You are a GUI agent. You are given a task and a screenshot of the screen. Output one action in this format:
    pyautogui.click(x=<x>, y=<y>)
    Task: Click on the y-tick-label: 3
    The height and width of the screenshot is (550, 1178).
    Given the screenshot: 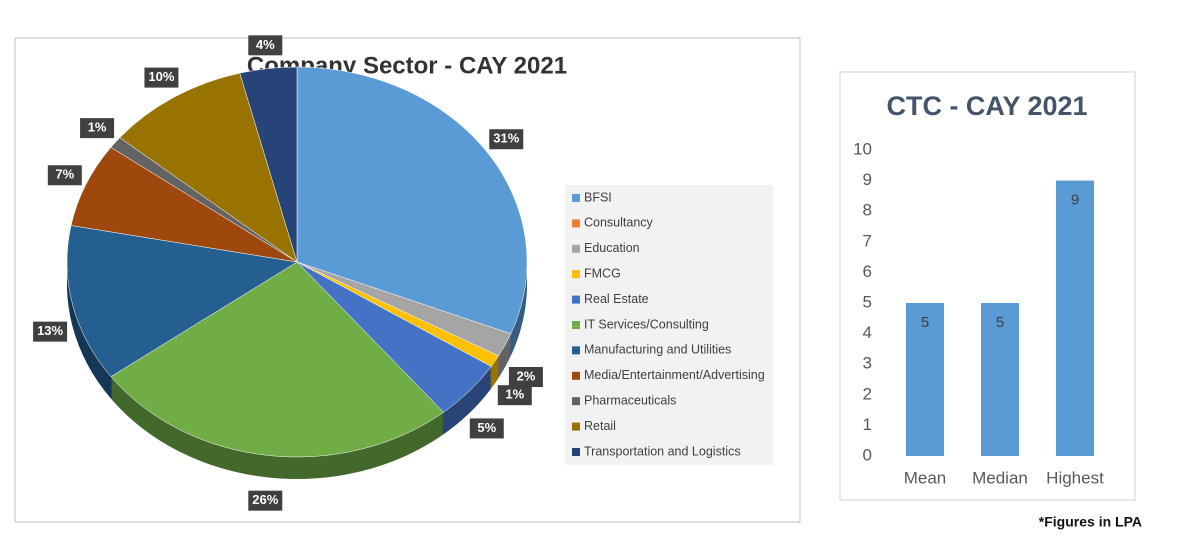 What is the action you would take?
    pyautogui.click(x=867, y=363)
    